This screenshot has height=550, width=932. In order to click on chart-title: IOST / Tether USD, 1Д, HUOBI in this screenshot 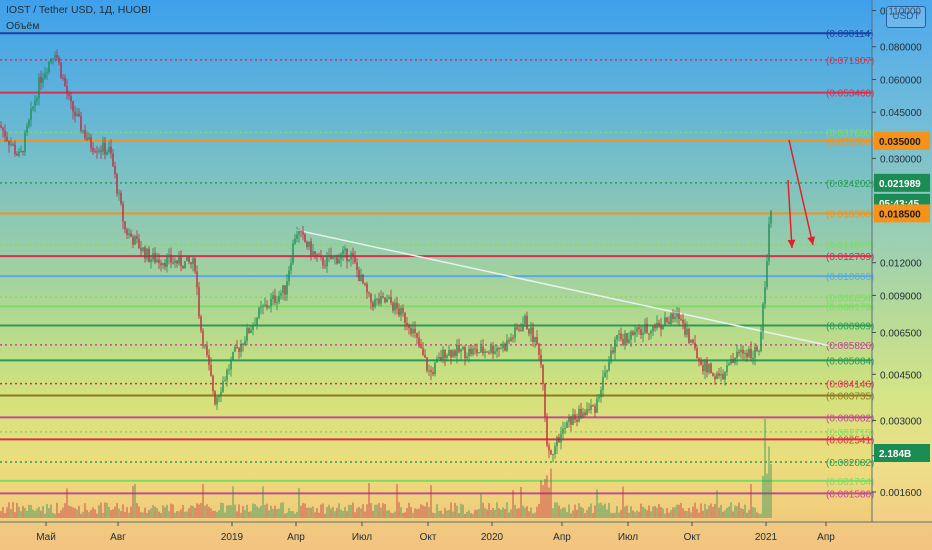, I will do `click(79, 10)`.